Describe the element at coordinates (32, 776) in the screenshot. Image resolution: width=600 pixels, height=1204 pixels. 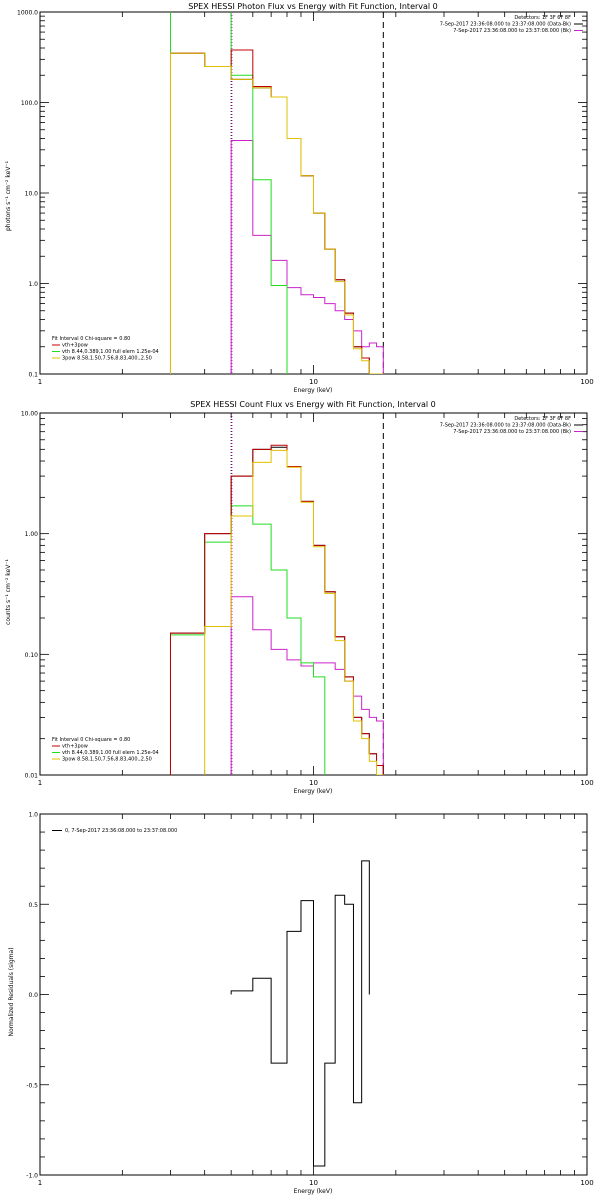
I see `y-tick-label: 0.01` at that location.